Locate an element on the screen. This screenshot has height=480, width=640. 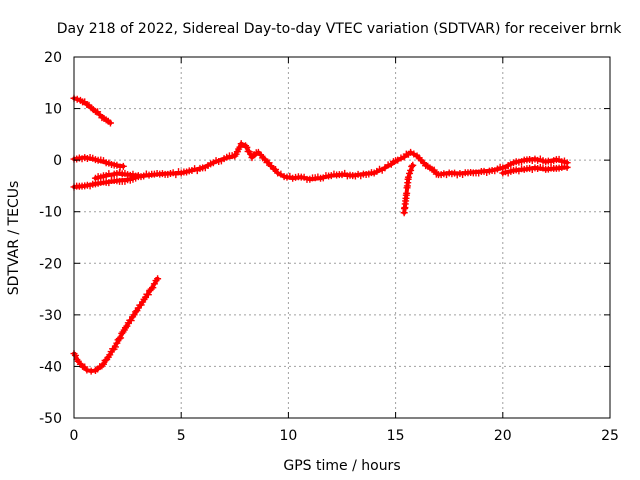
series-segment-d is located at coordinates (320, 165).